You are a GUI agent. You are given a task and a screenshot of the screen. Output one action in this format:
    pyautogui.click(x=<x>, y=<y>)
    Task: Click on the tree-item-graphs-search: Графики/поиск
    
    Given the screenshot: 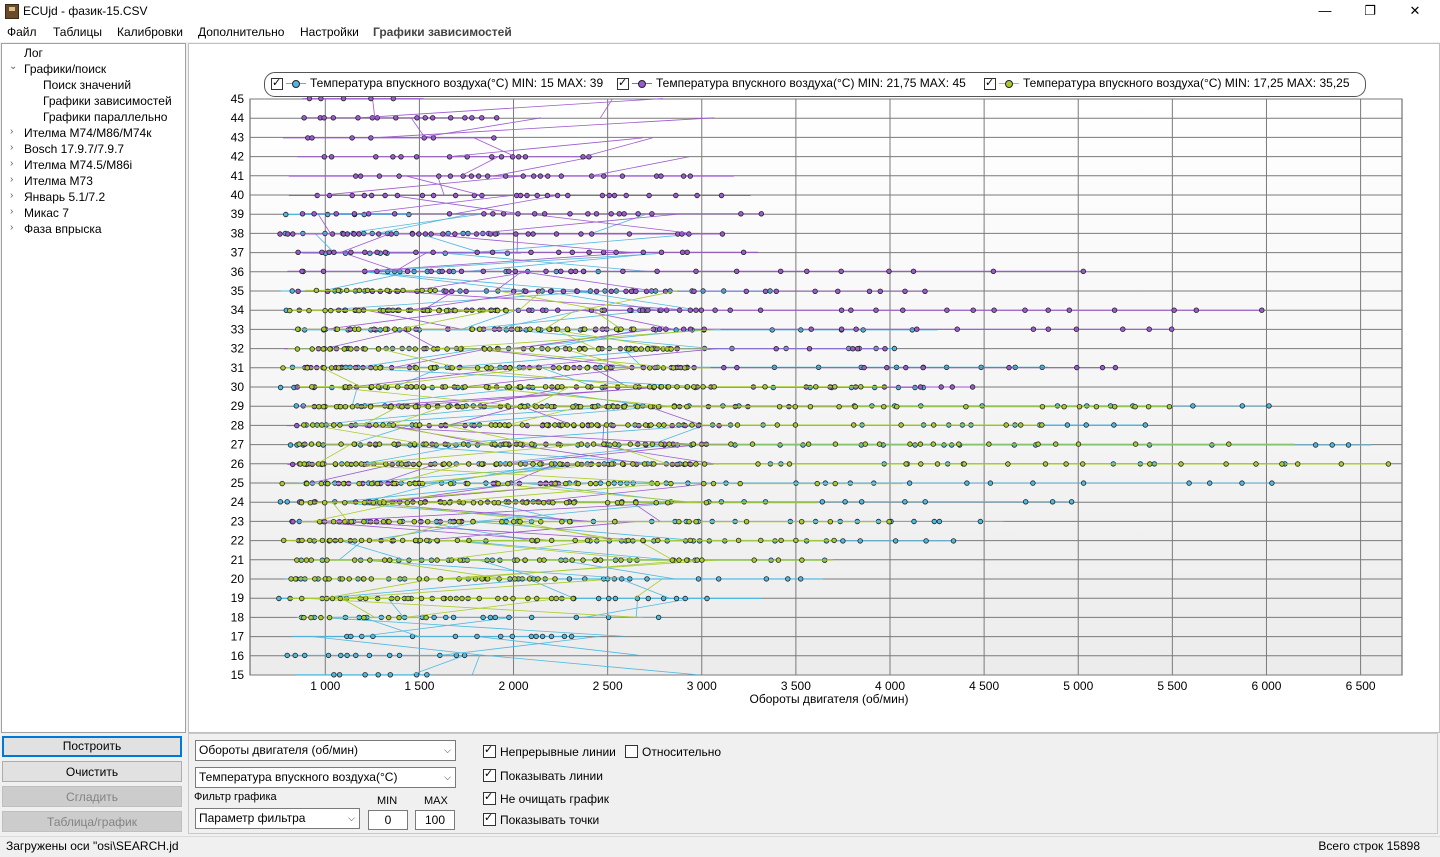 What is the action you would take?
    pyautogui.click(x=65, y=69)
    